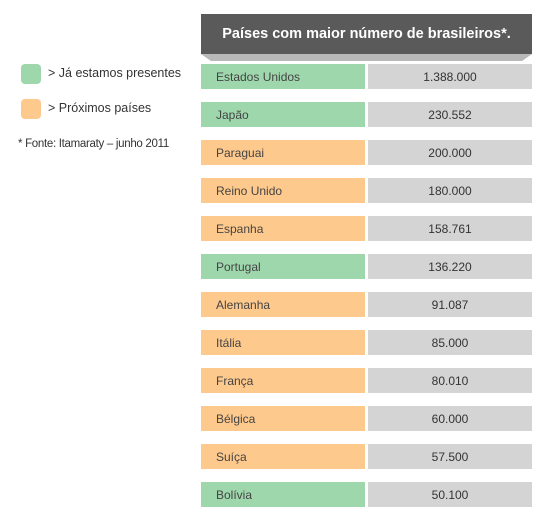 The height and width of the screenshot is (527, 556). I want to click on legend-label-upcoming: > Próximos países, so click(100, 108).